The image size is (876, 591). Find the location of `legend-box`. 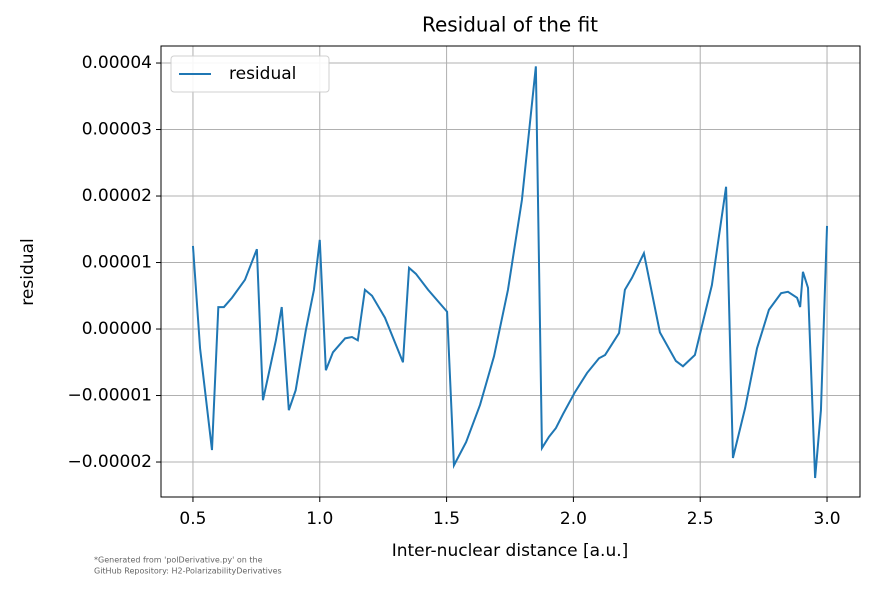

legend-box is located at coordinates (250, 74).